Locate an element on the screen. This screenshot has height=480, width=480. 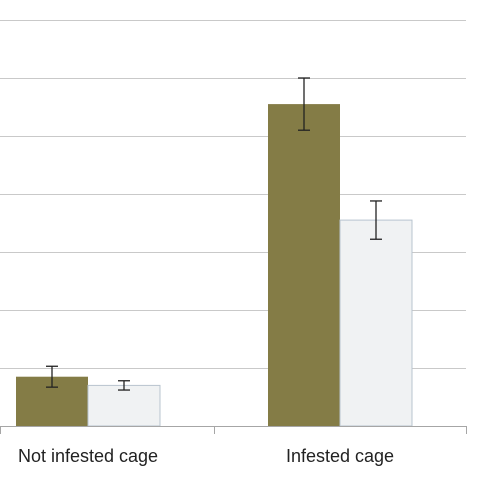
x-axis is located at coordinates (233, 430).